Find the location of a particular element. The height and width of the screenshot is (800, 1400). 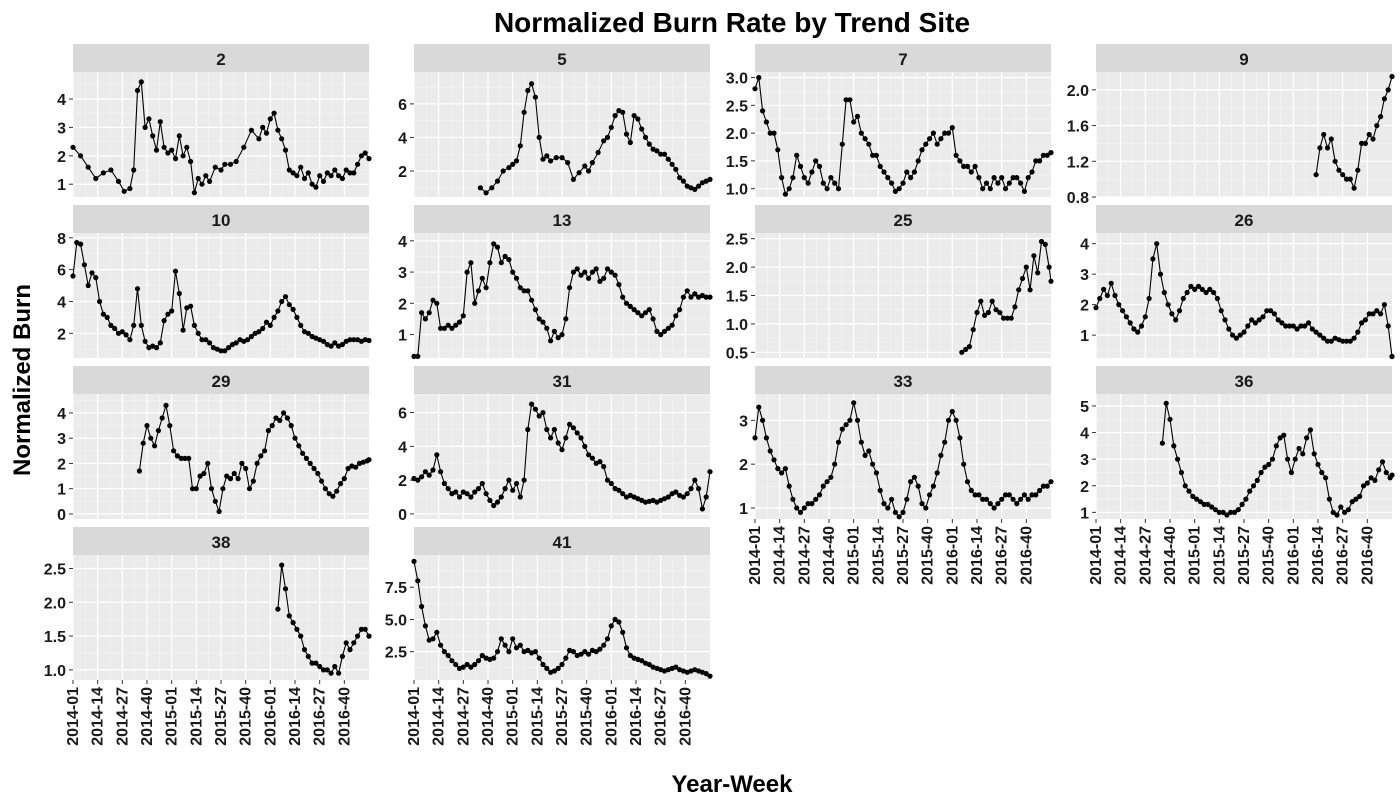

x-tick-label: 2014-27 is located at coordinates (804, 555).